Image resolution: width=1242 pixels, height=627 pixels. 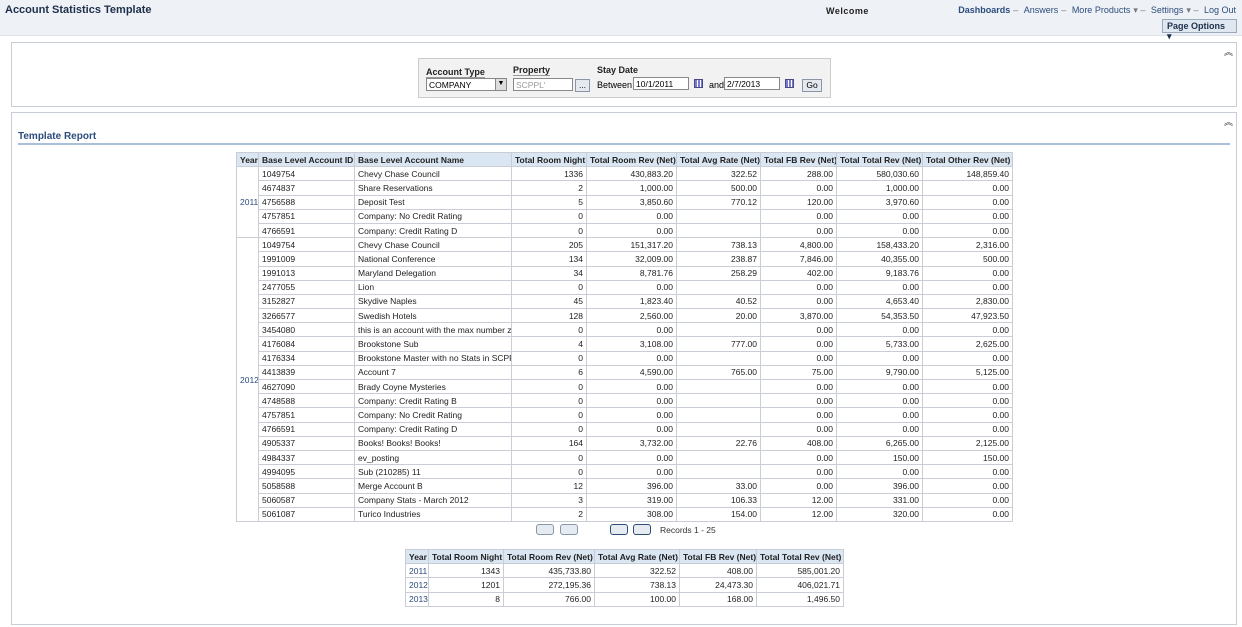 What do you see at coordinates (688, 530) in the screenshot?
I see `records-label: Records 1 - 25` at bounding box center [688, 530].